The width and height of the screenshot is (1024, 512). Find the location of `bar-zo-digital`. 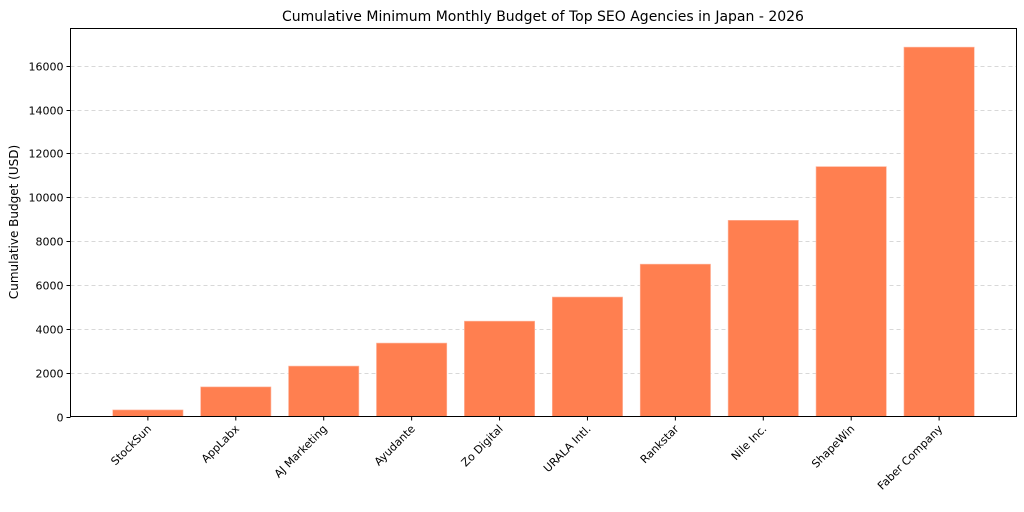

bar-zo-digital is located at coordinates (500, 368).